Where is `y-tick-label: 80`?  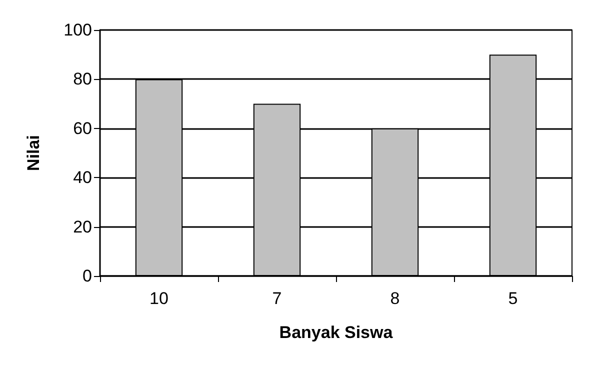 y-tick-label: 80 is located at coordinates (82, 79).